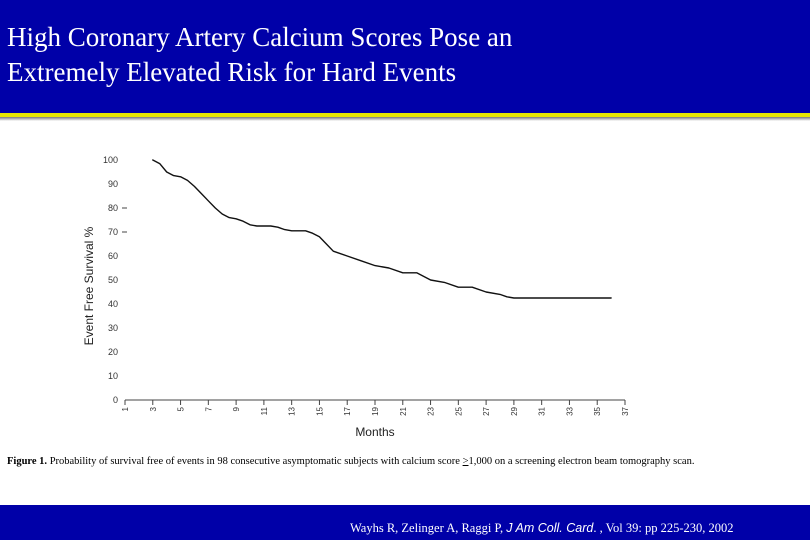 The width and height of the screenshot is (810, 540). I want to click on x-tick-label-17: 17, so click(347, 410).